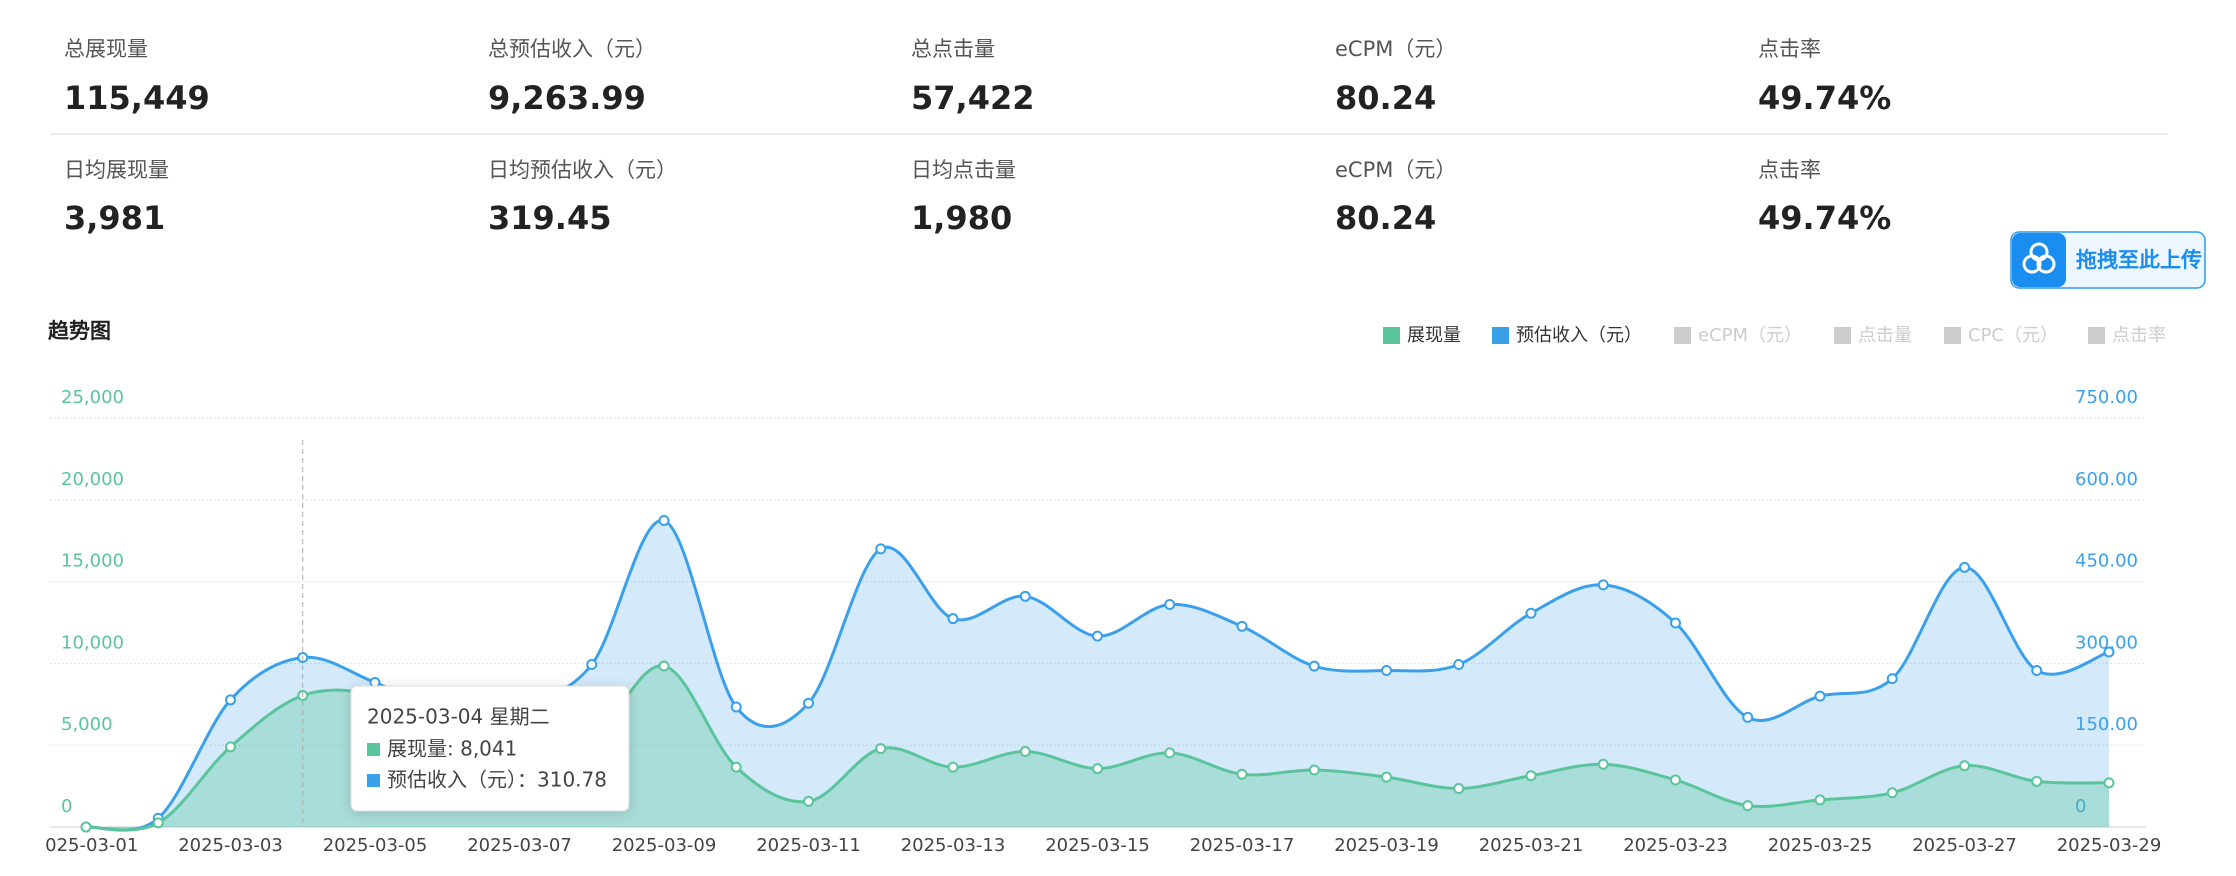  I want to click on tooltip-row: 预估收入（元）：310.78, so click(497, 780).